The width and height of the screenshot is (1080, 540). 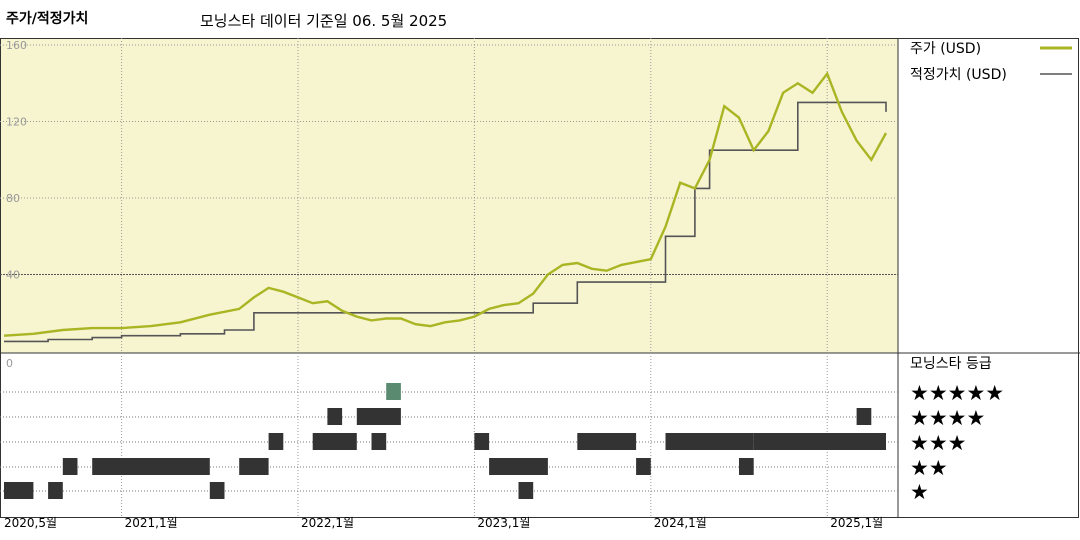 What do you see at coordinates (929, 468) in the screenshot?
I see `rating-level-2-star: ★★` at bounding box center [929, 468].